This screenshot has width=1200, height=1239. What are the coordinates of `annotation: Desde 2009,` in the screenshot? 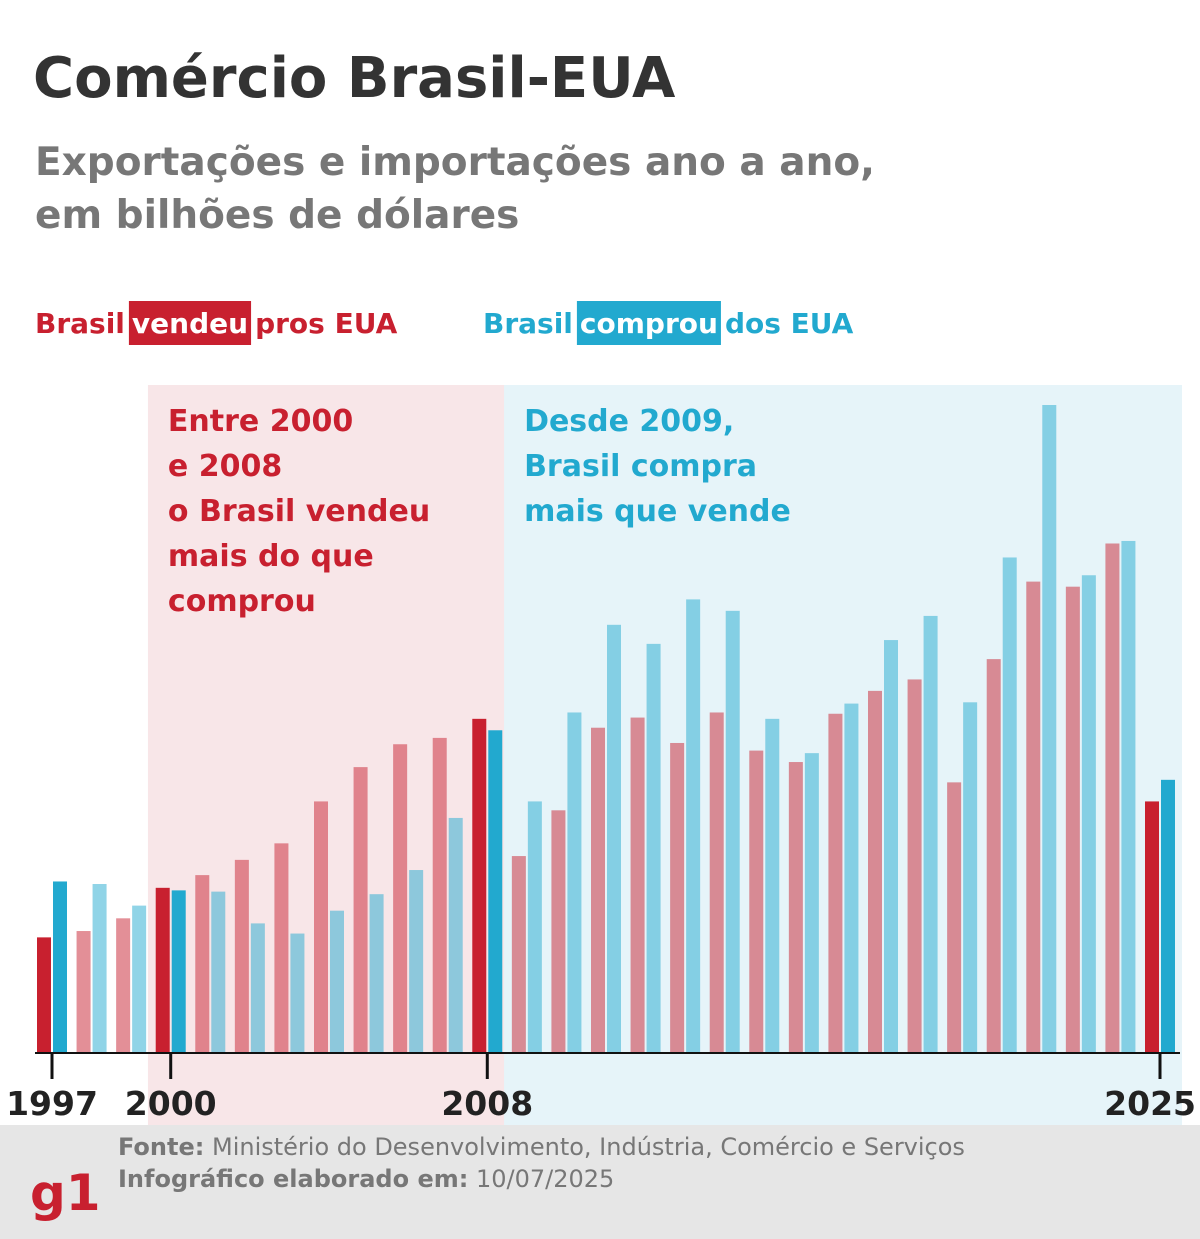 It's located at (629, 421).